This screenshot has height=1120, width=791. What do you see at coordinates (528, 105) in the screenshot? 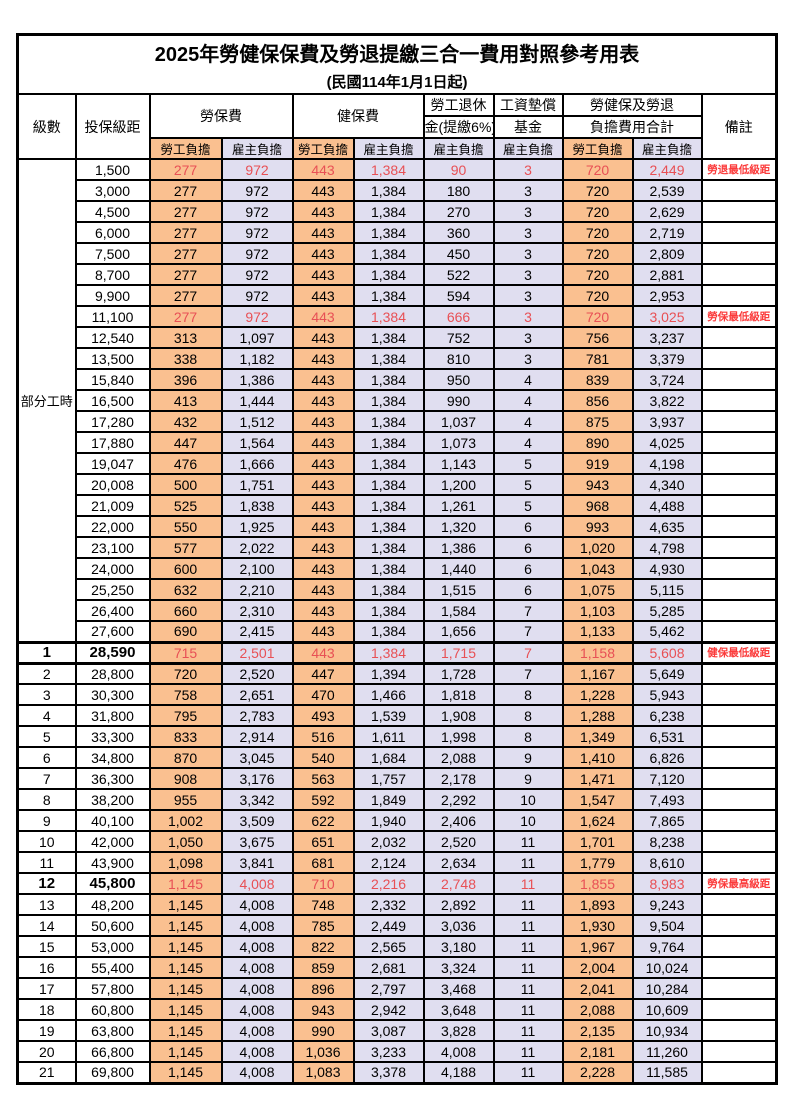
I see `col-header-wage-fund-line1: 工資墊償` at bounding box center [528, 105].